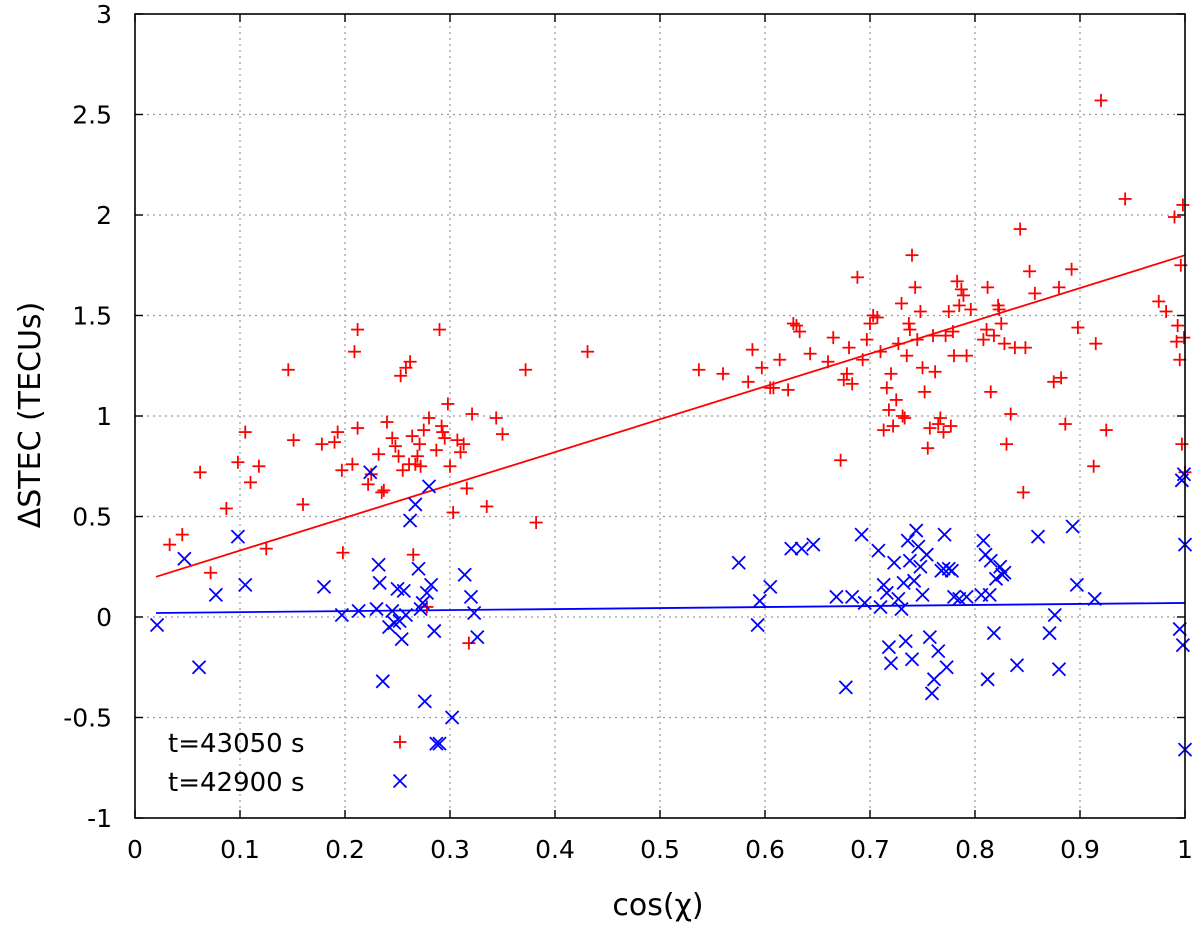 This screenshot has width=1200, height=929. Describe the element at coordinates (975, 849) in the screenshot. I see `x-tick-label: 0.8` at that location.